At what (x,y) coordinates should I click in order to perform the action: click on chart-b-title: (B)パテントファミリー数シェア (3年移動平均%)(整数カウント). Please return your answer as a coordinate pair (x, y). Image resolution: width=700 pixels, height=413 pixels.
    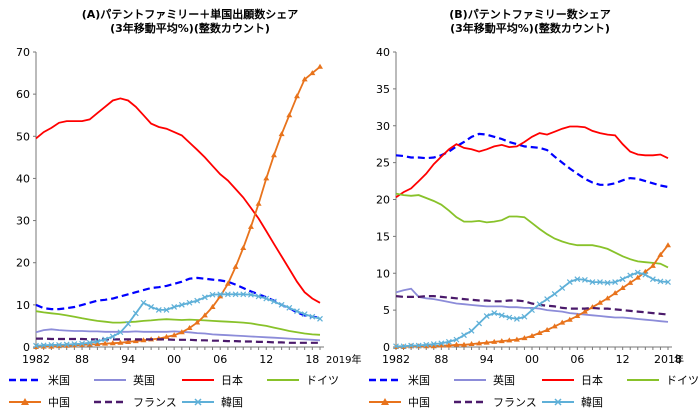
    Looking at the image, I should click on (530, 22).